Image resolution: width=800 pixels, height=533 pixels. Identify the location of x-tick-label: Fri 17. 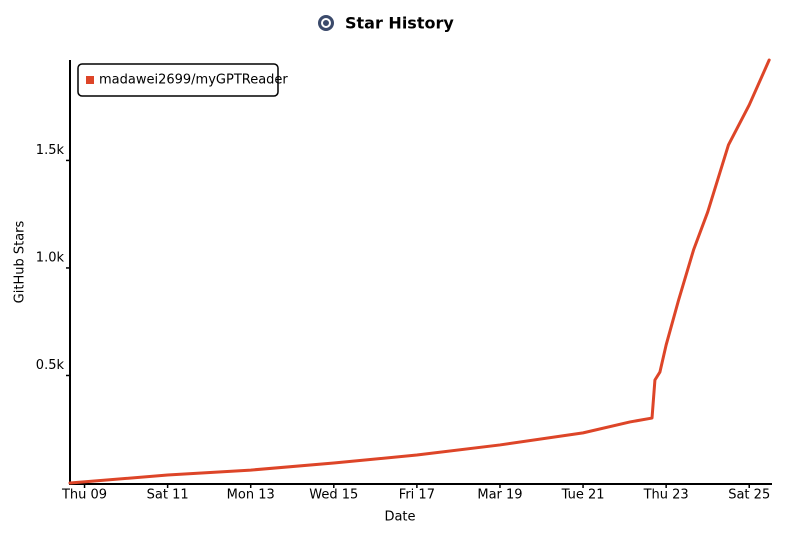
(417, 495).